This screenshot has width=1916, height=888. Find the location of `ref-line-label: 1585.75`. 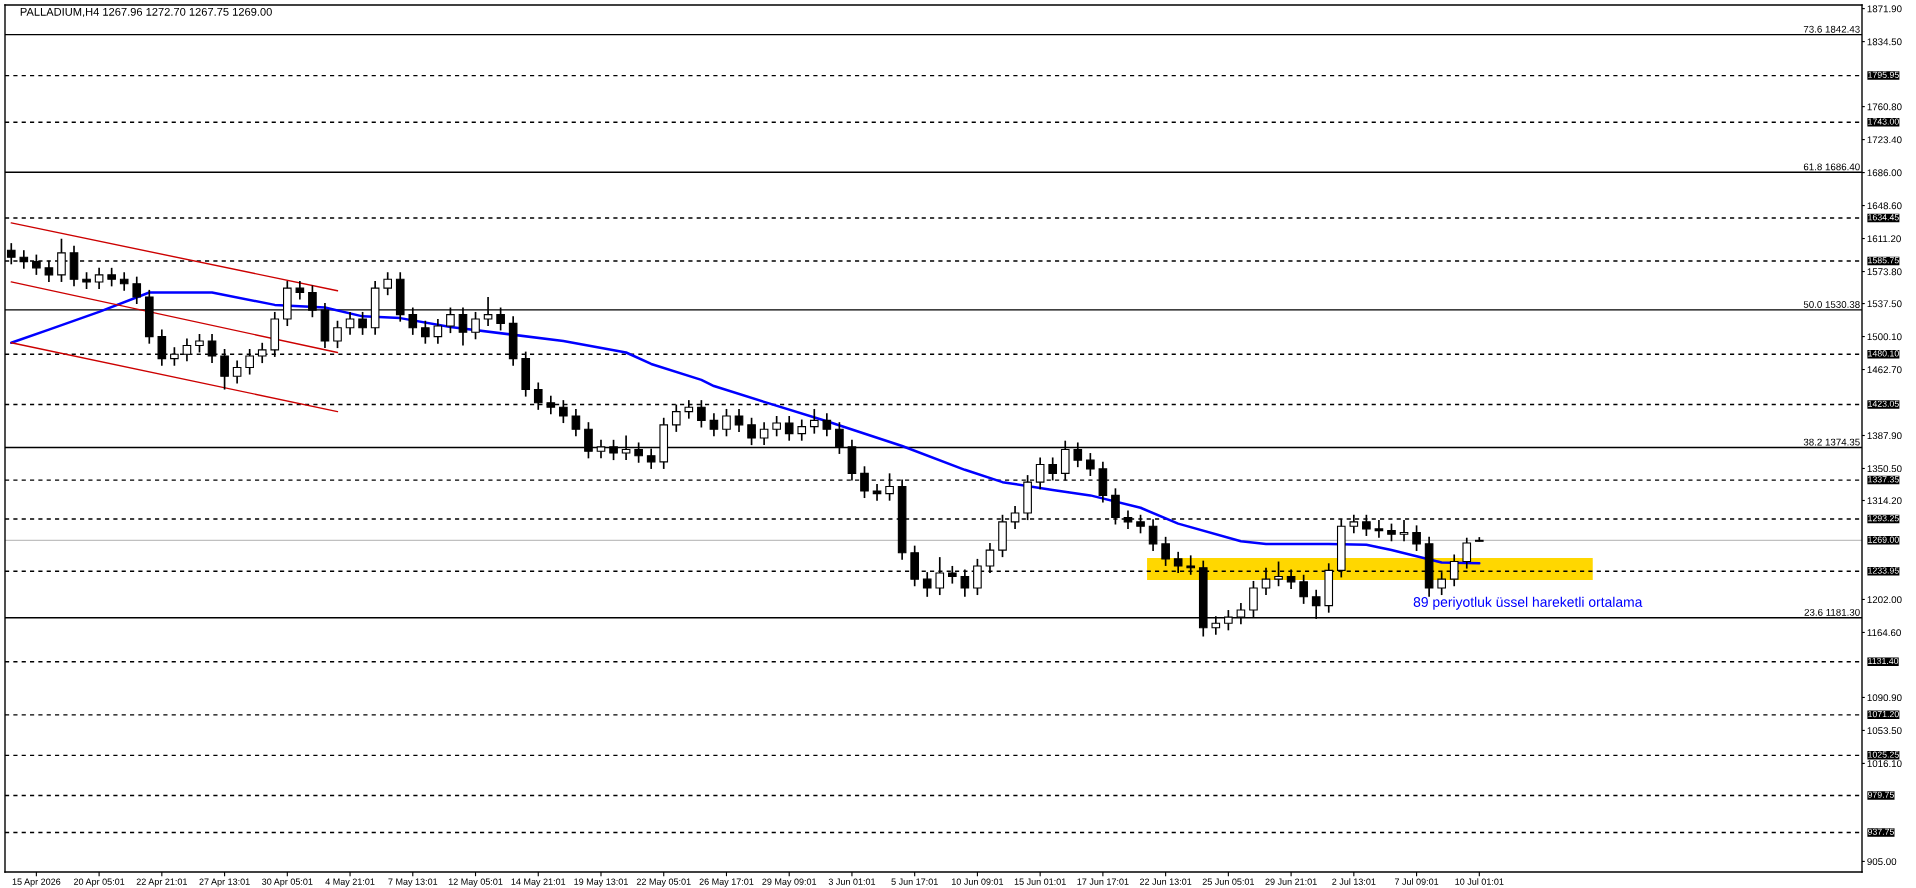

ref-line-label: 1585.75 is located at coordinates (1883, 260).